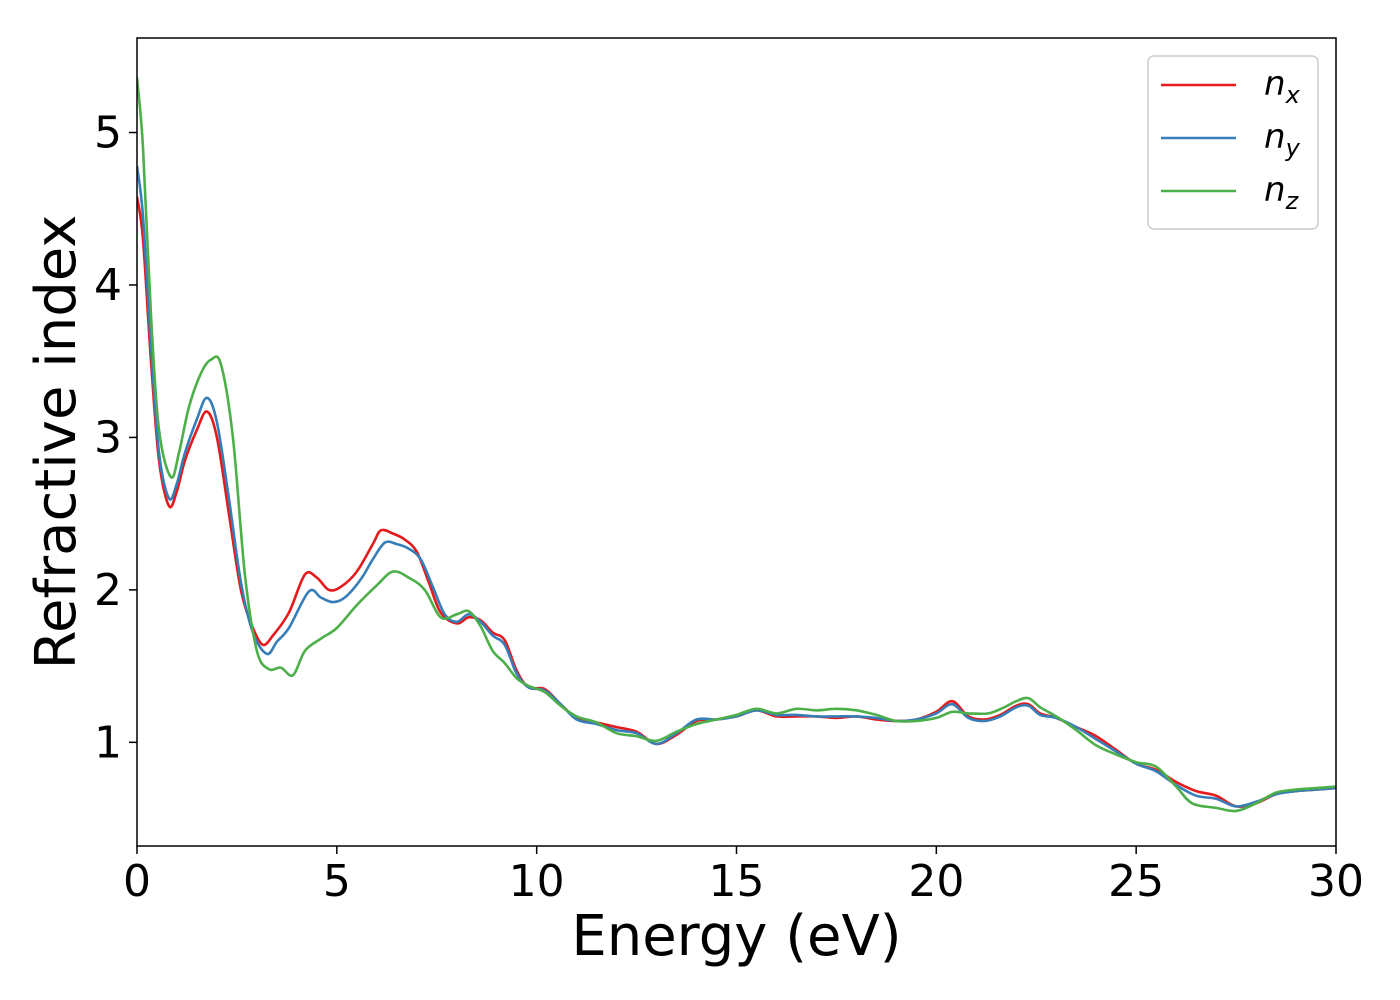  What do you see at coordinates (108, 590) in the screenshot?
I see `y-tick-label: 2` at bounding box center [108, 590].